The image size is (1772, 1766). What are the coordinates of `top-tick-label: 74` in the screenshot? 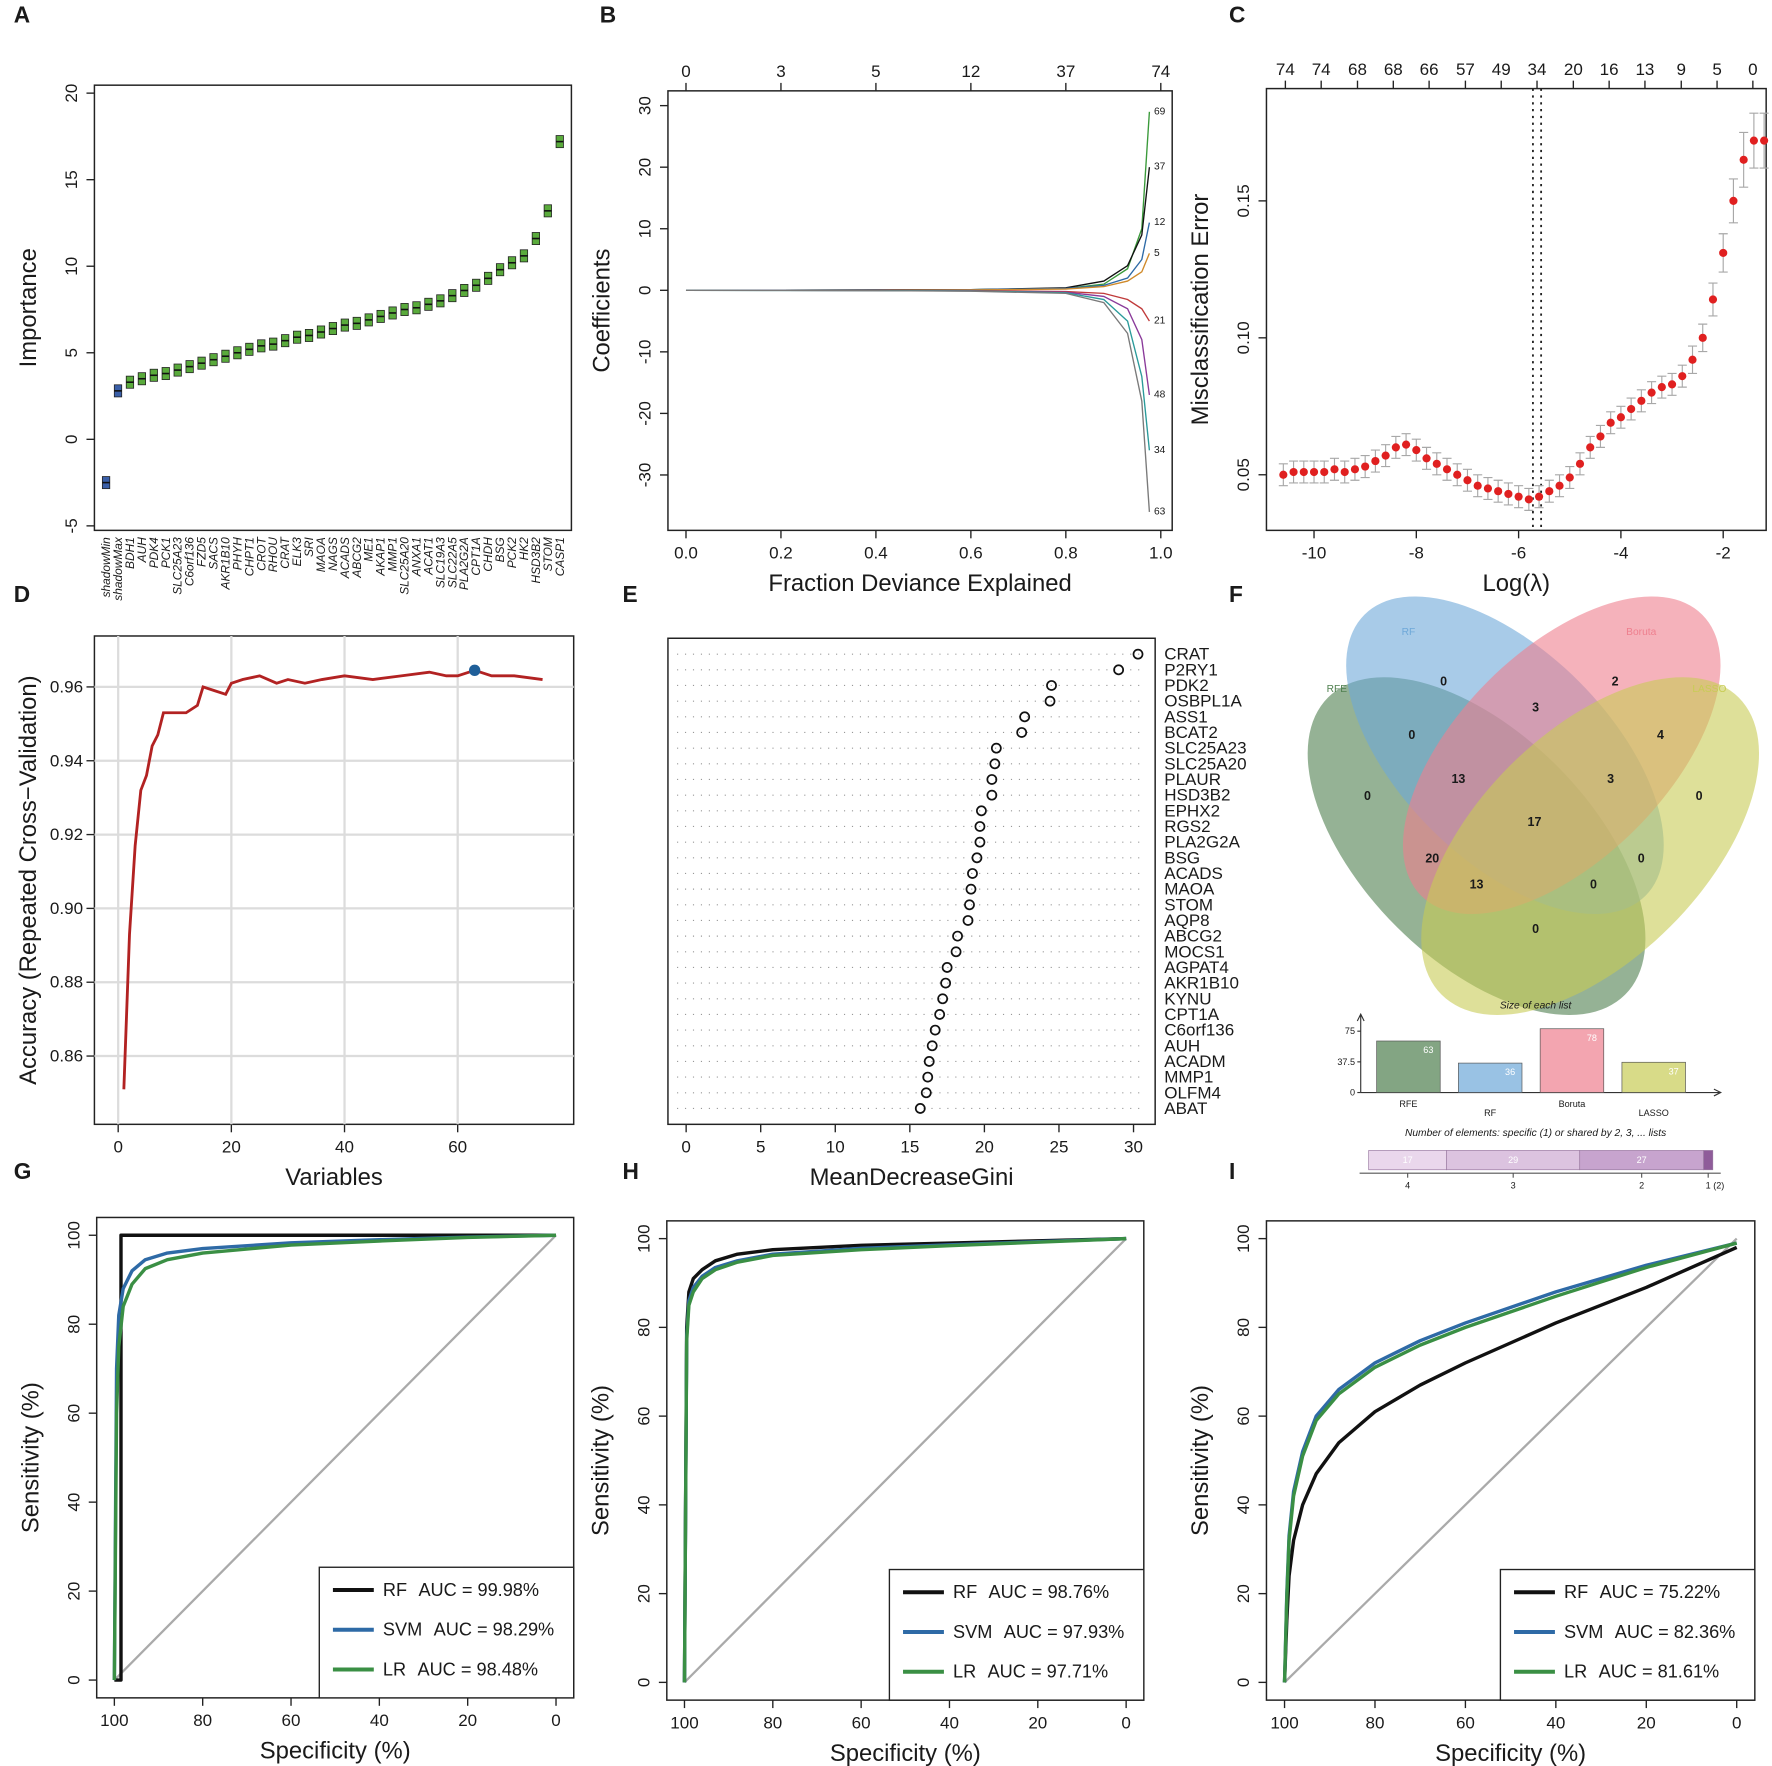 It's located at (1285, 69).